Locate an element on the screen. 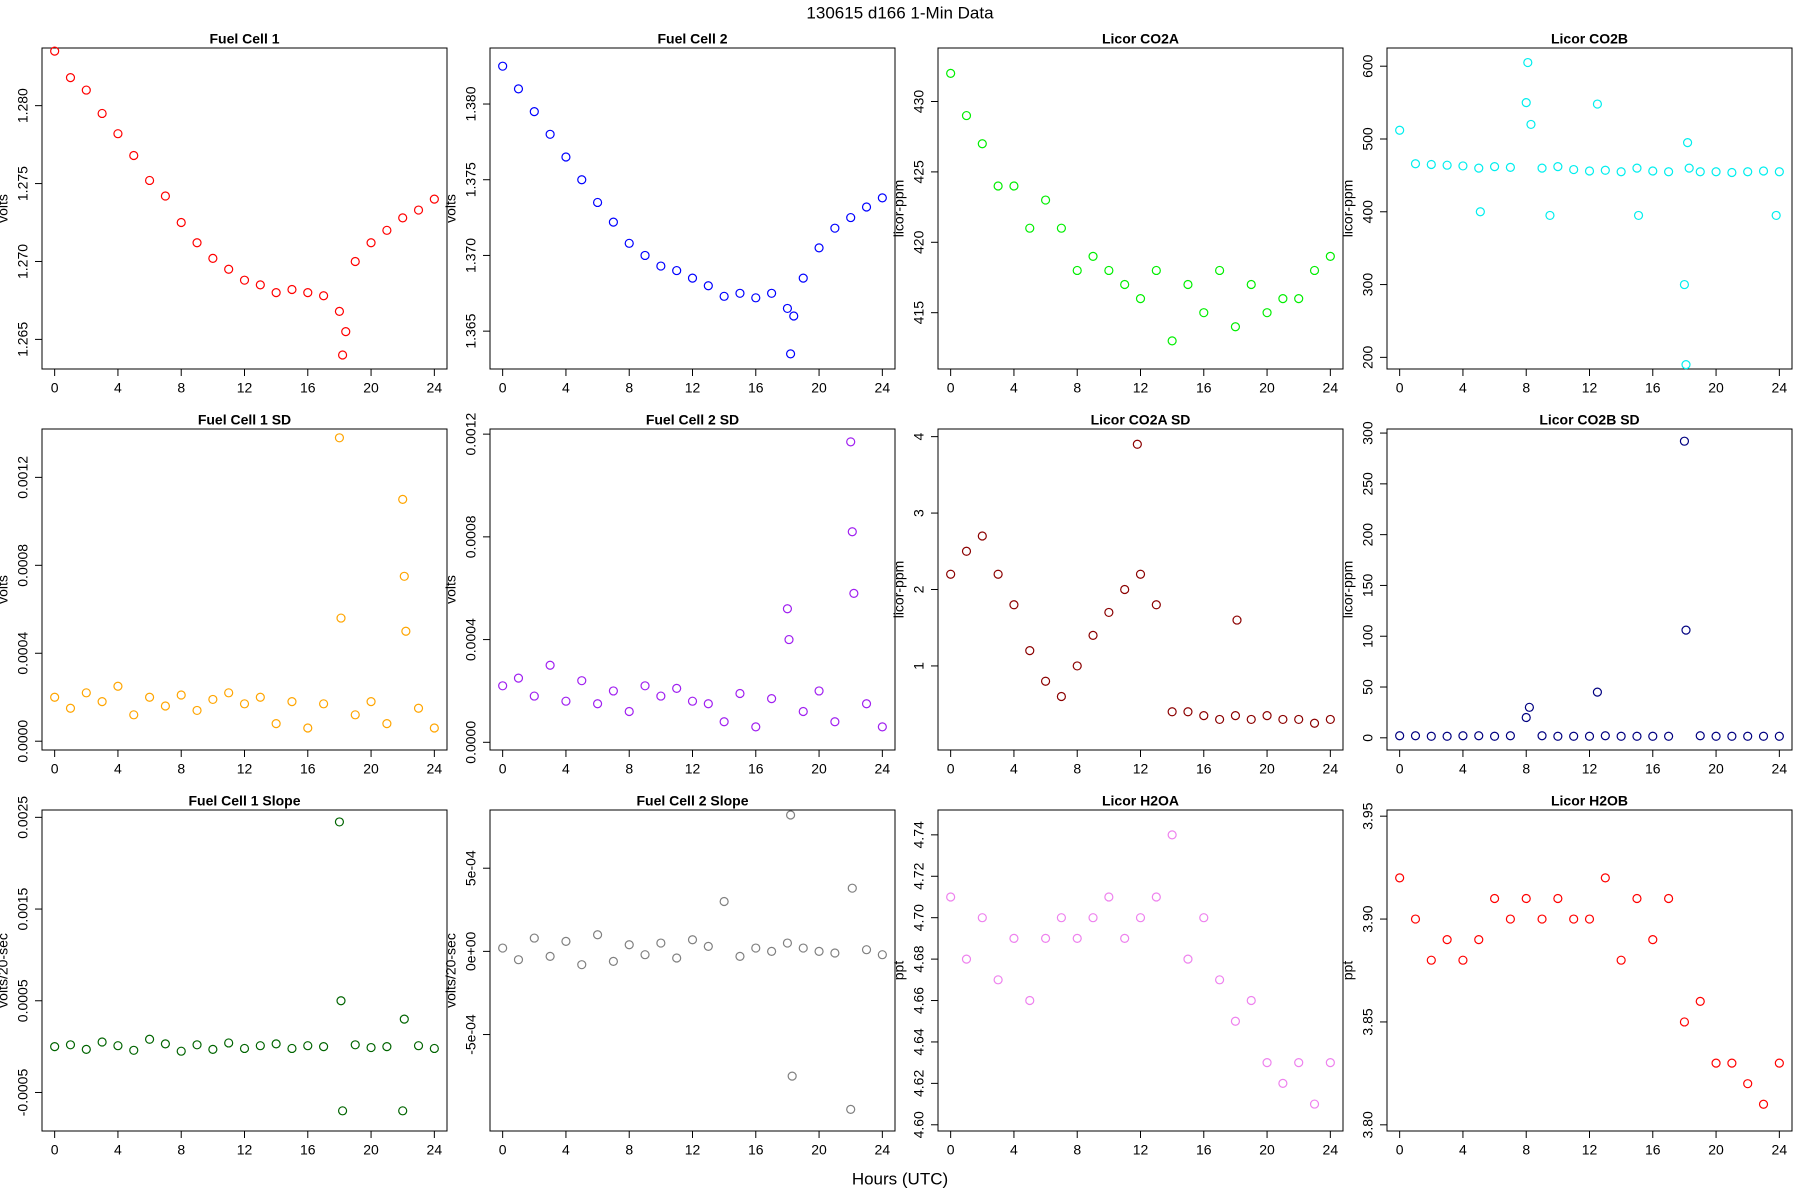 The width and height of the screenshot is (1800, 1200). y-tick-label: 4.64 is located at coordinates (919, 1041).